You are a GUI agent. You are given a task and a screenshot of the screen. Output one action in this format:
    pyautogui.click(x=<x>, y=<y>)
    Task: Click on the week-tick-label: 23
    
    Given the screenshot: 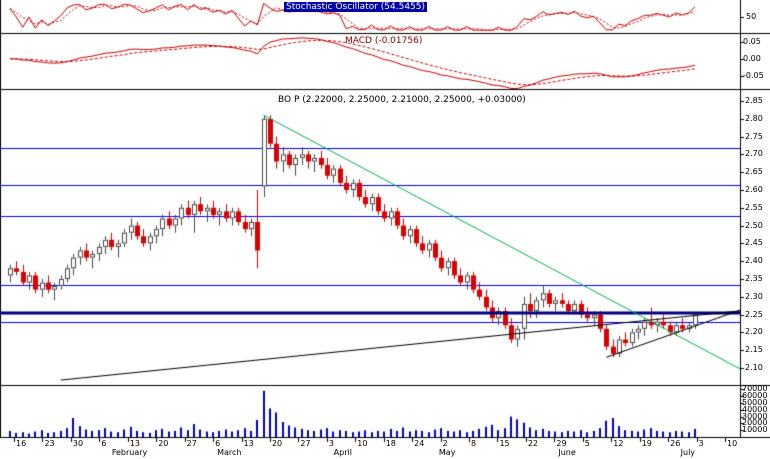 What is the action you would take?
    pyautogui.click(x=49, y=443)
    